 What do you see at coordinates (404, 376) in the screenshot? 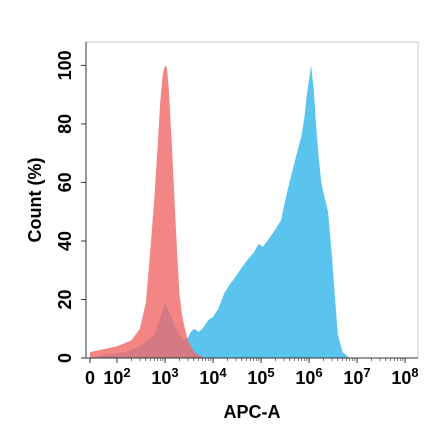
I see `x-tick-label: 10⁸` at bounding box center [404, 376].